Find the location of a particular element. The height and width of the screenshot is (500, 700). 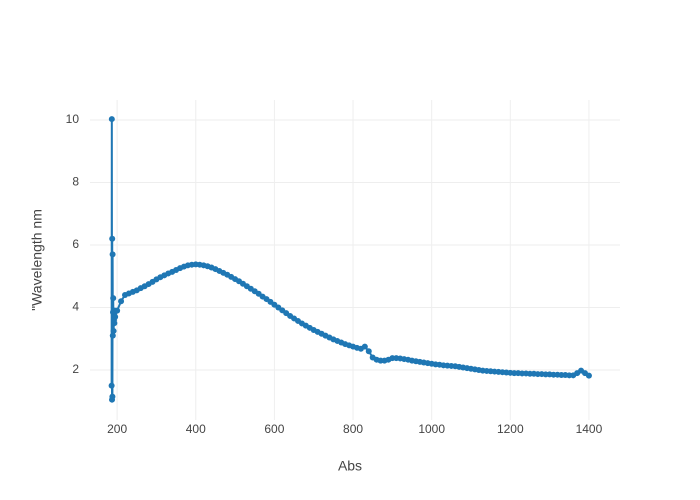

x-tick-label: 1000 is located at coordinates (431, 429).